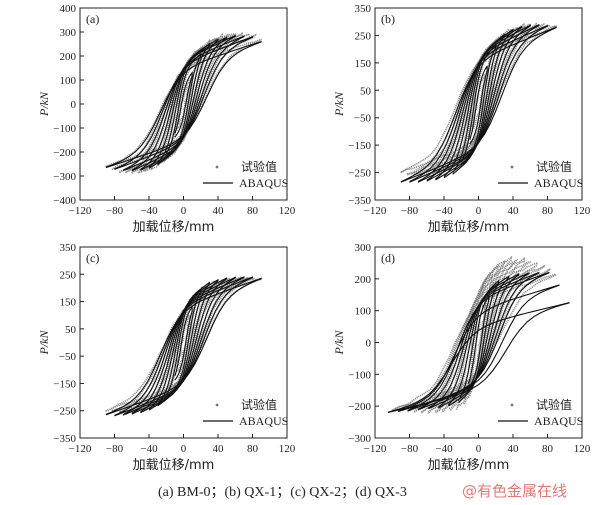 This screenshot has height=505, width=600. Describe the element at coordinates (282, 492) in the screenshot. I see `figure-caption: (a) BM-0；(b) QX-1；(c) QX-2；(d) QX-3` at that location.